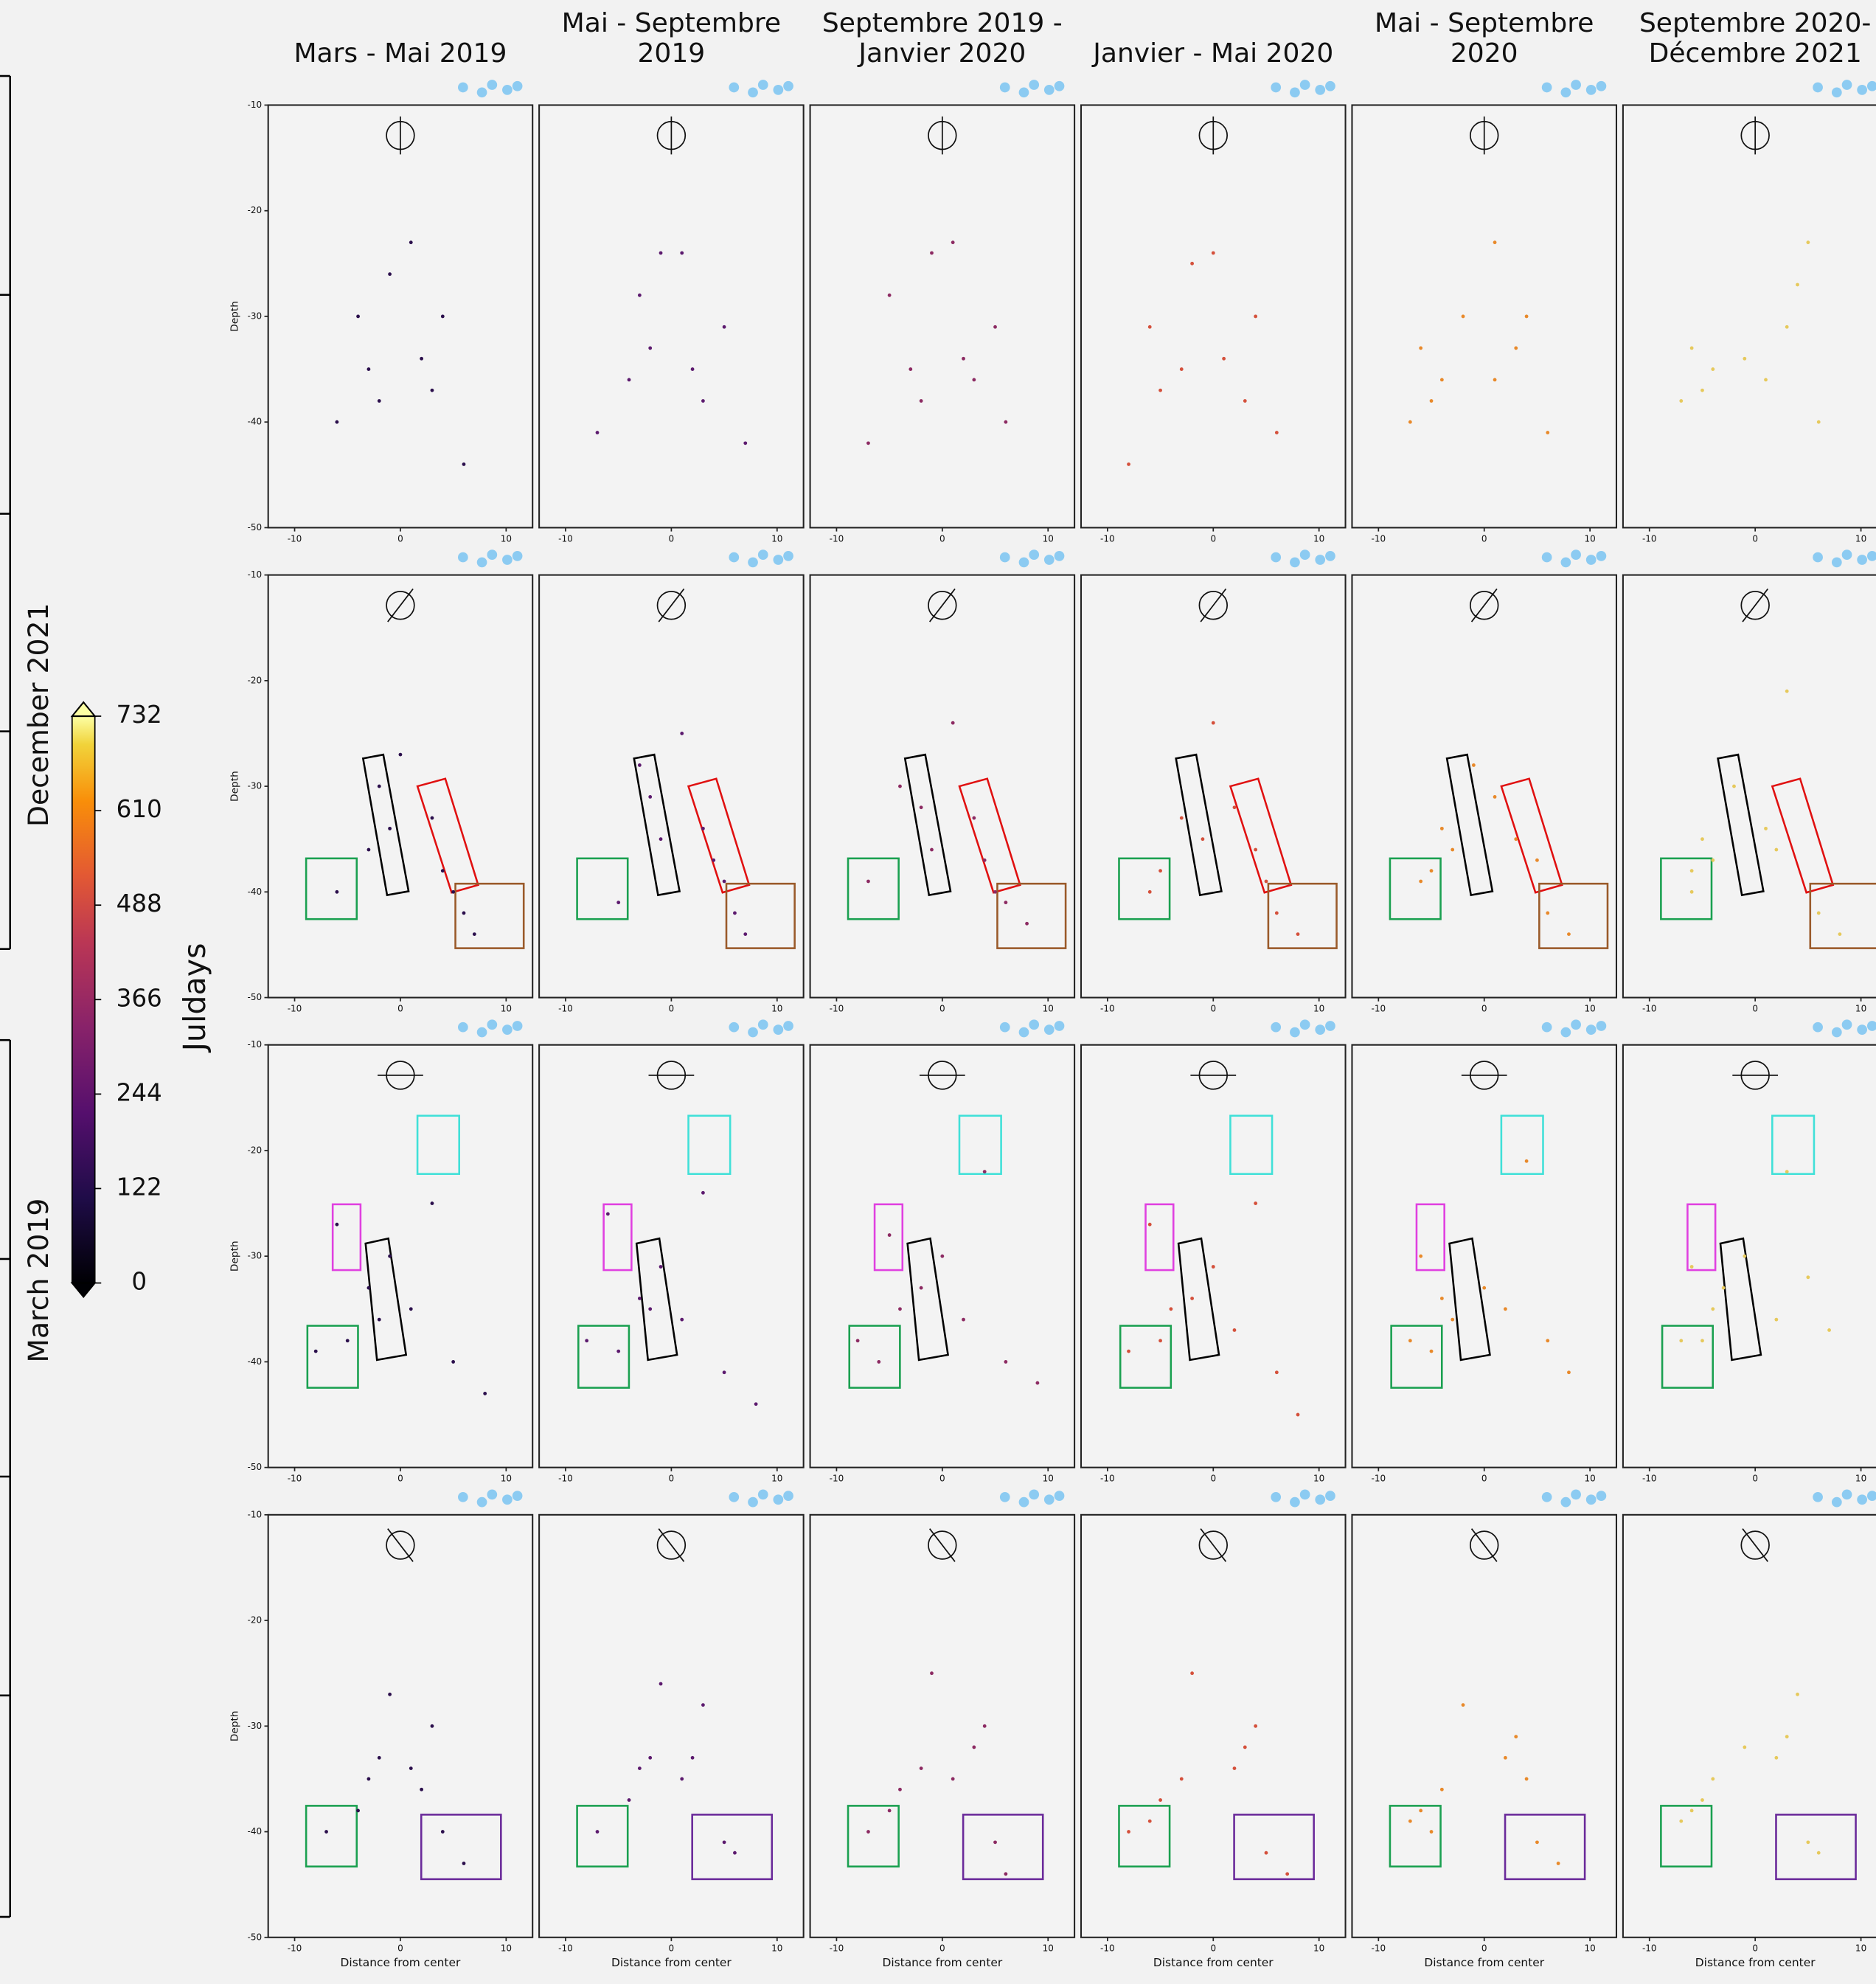  I want to click on x-tick-label: 10, so click(1048, 1948).